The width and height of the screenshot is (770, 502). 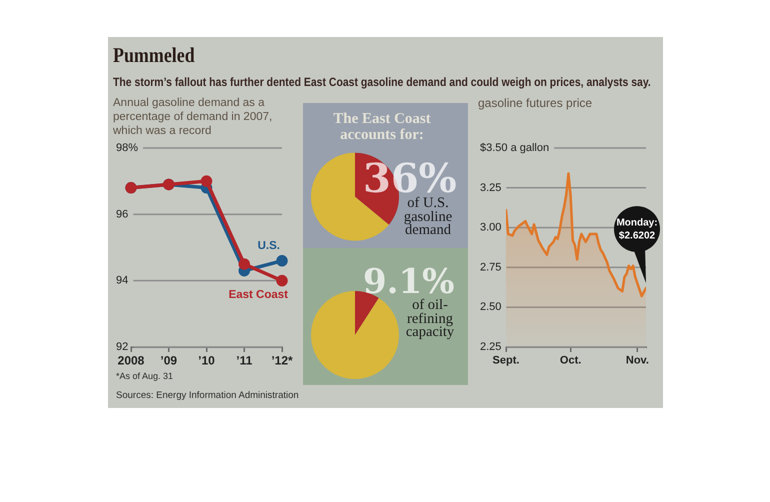 What do you see at coordinates (491, 188) in the screenshot?
I see `y-tick-label: 3.25` at bounding box center [491, 188].